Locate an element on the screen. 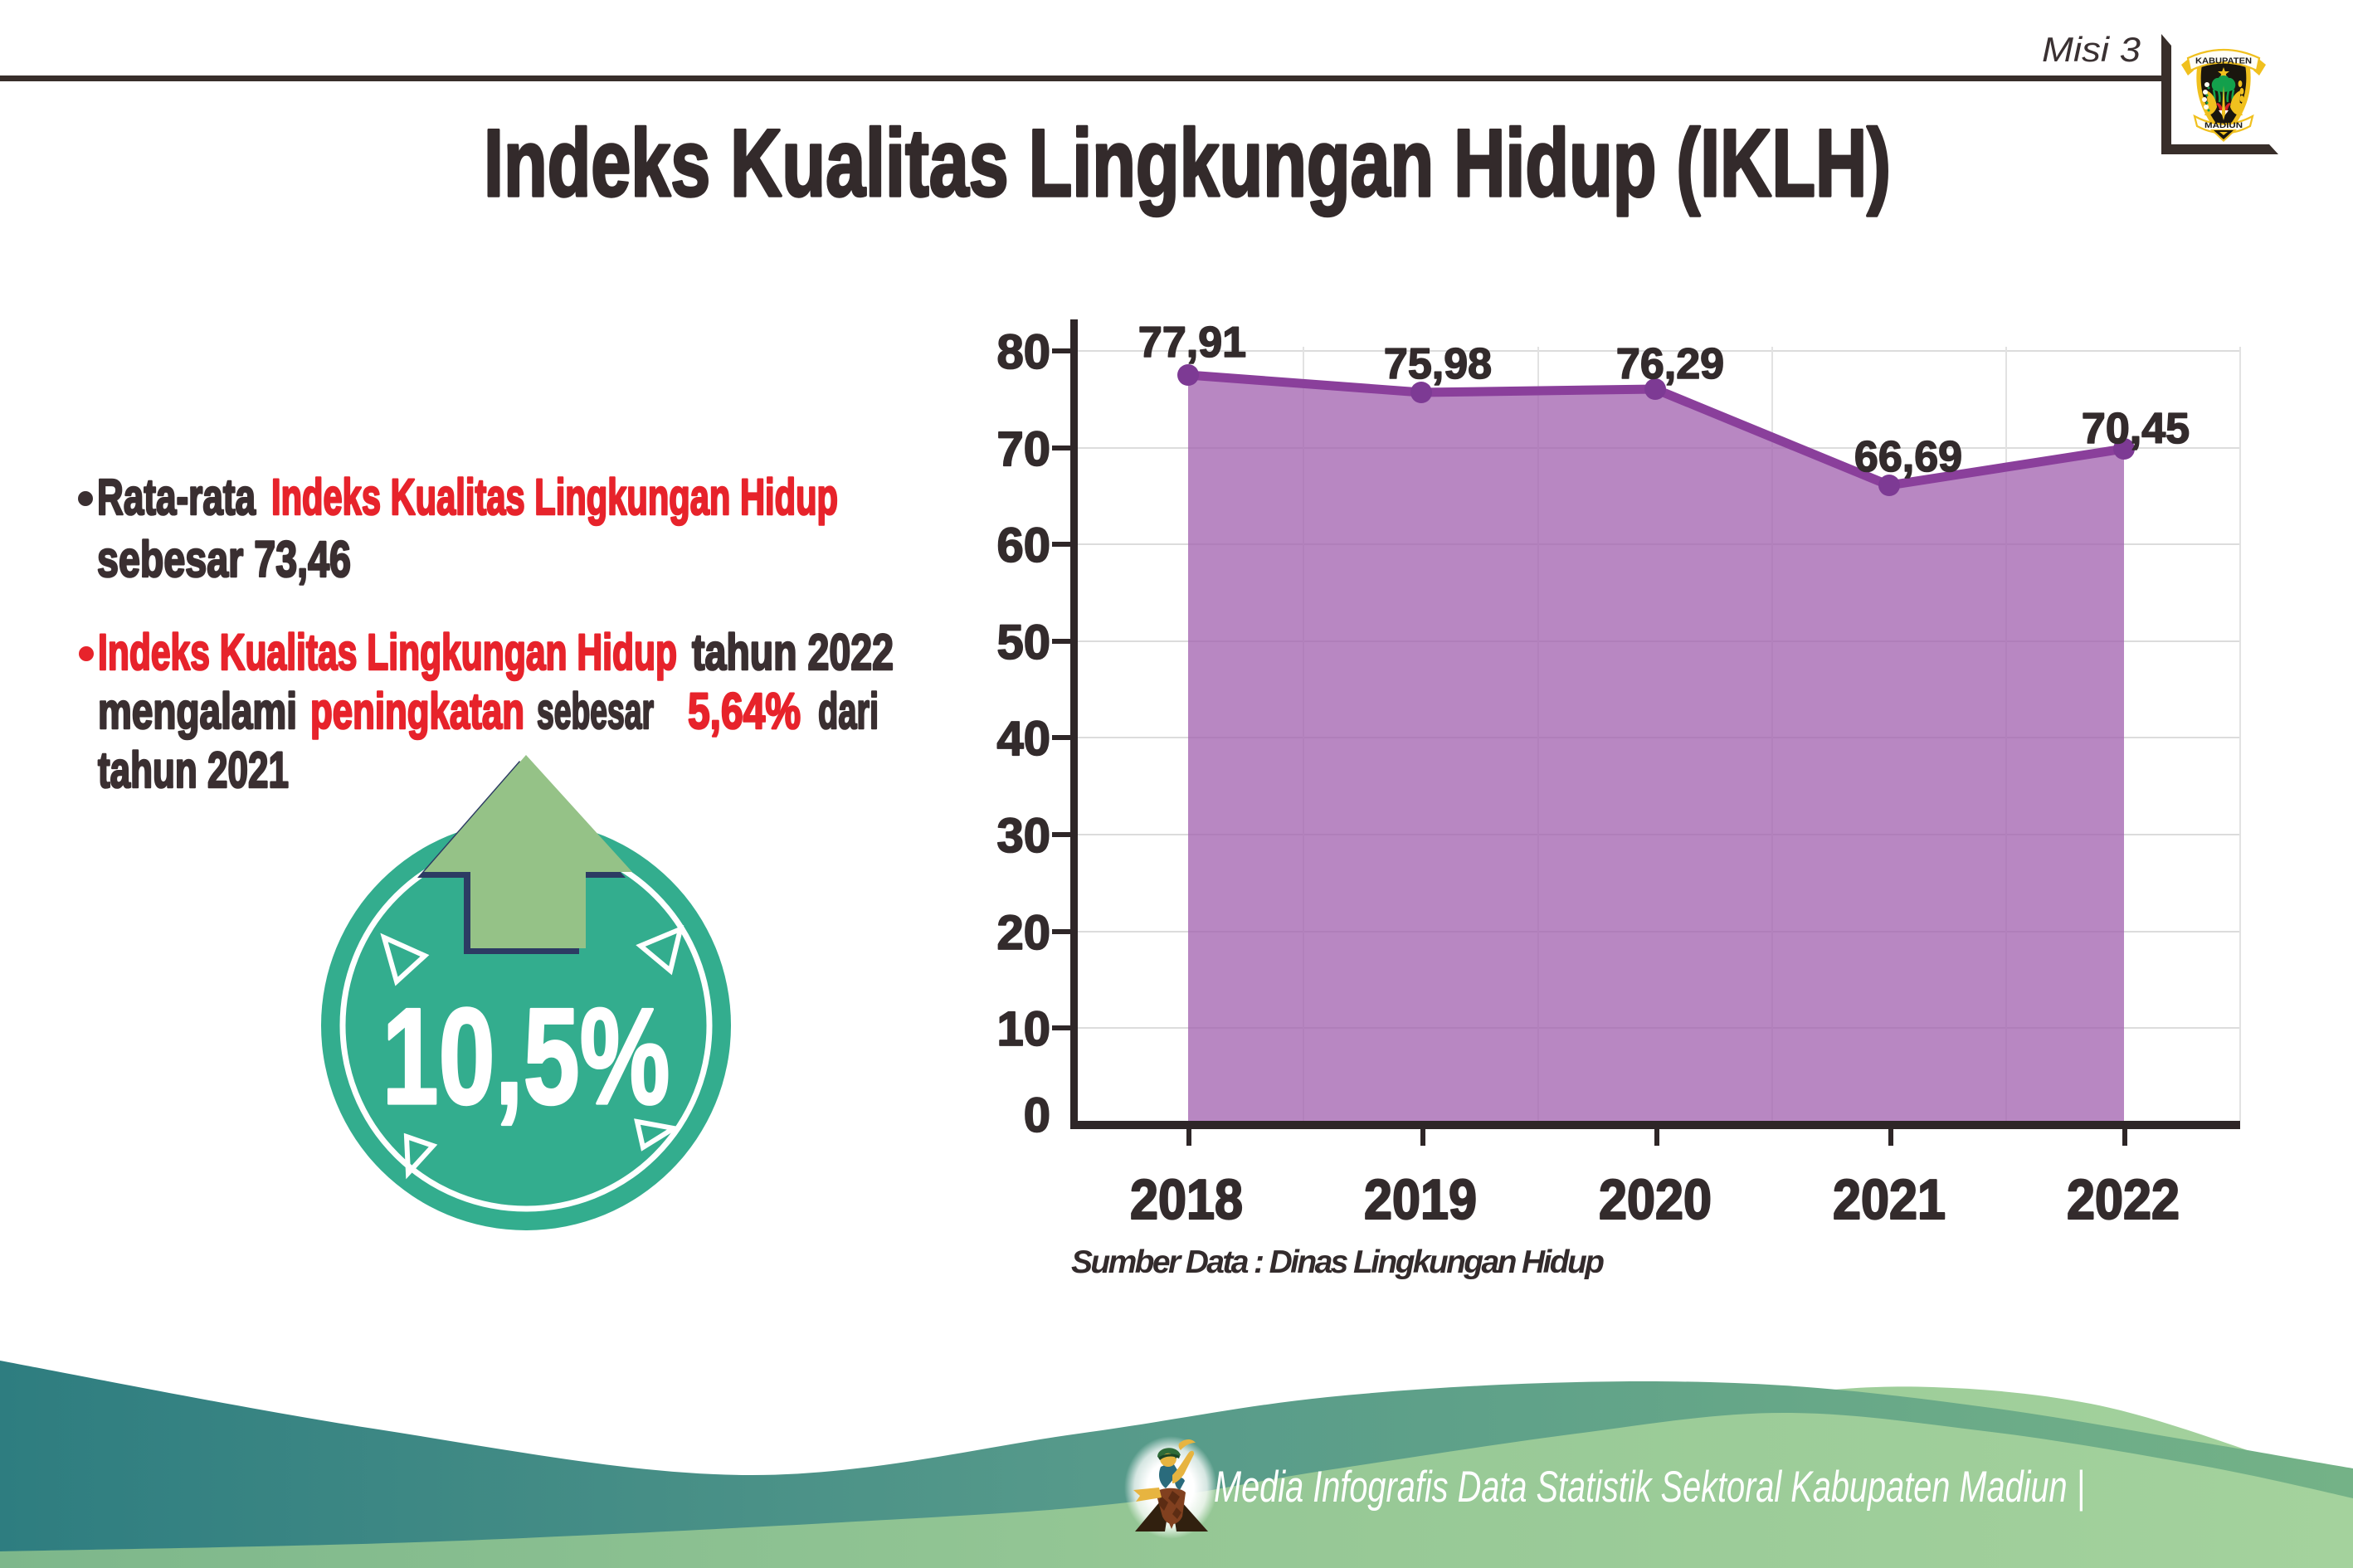 This screenshot has height=1568, width=2353. svg-text: 0 is located at coordinates (1037, 1115).